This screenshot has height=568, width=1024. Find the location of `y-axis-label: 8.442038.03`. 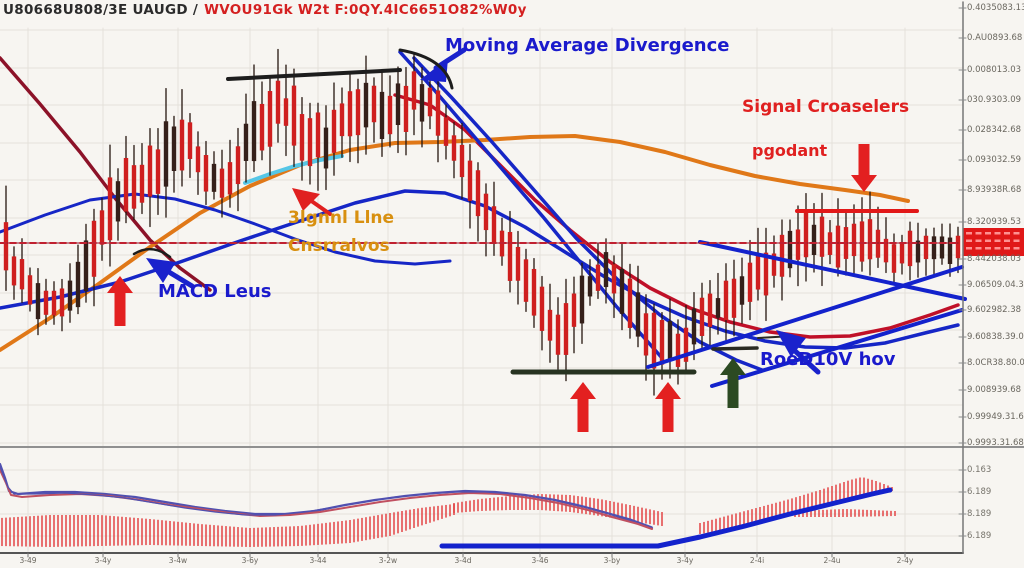

y-axis-label: 8.442038.03 is located at coordinates (994, 259).